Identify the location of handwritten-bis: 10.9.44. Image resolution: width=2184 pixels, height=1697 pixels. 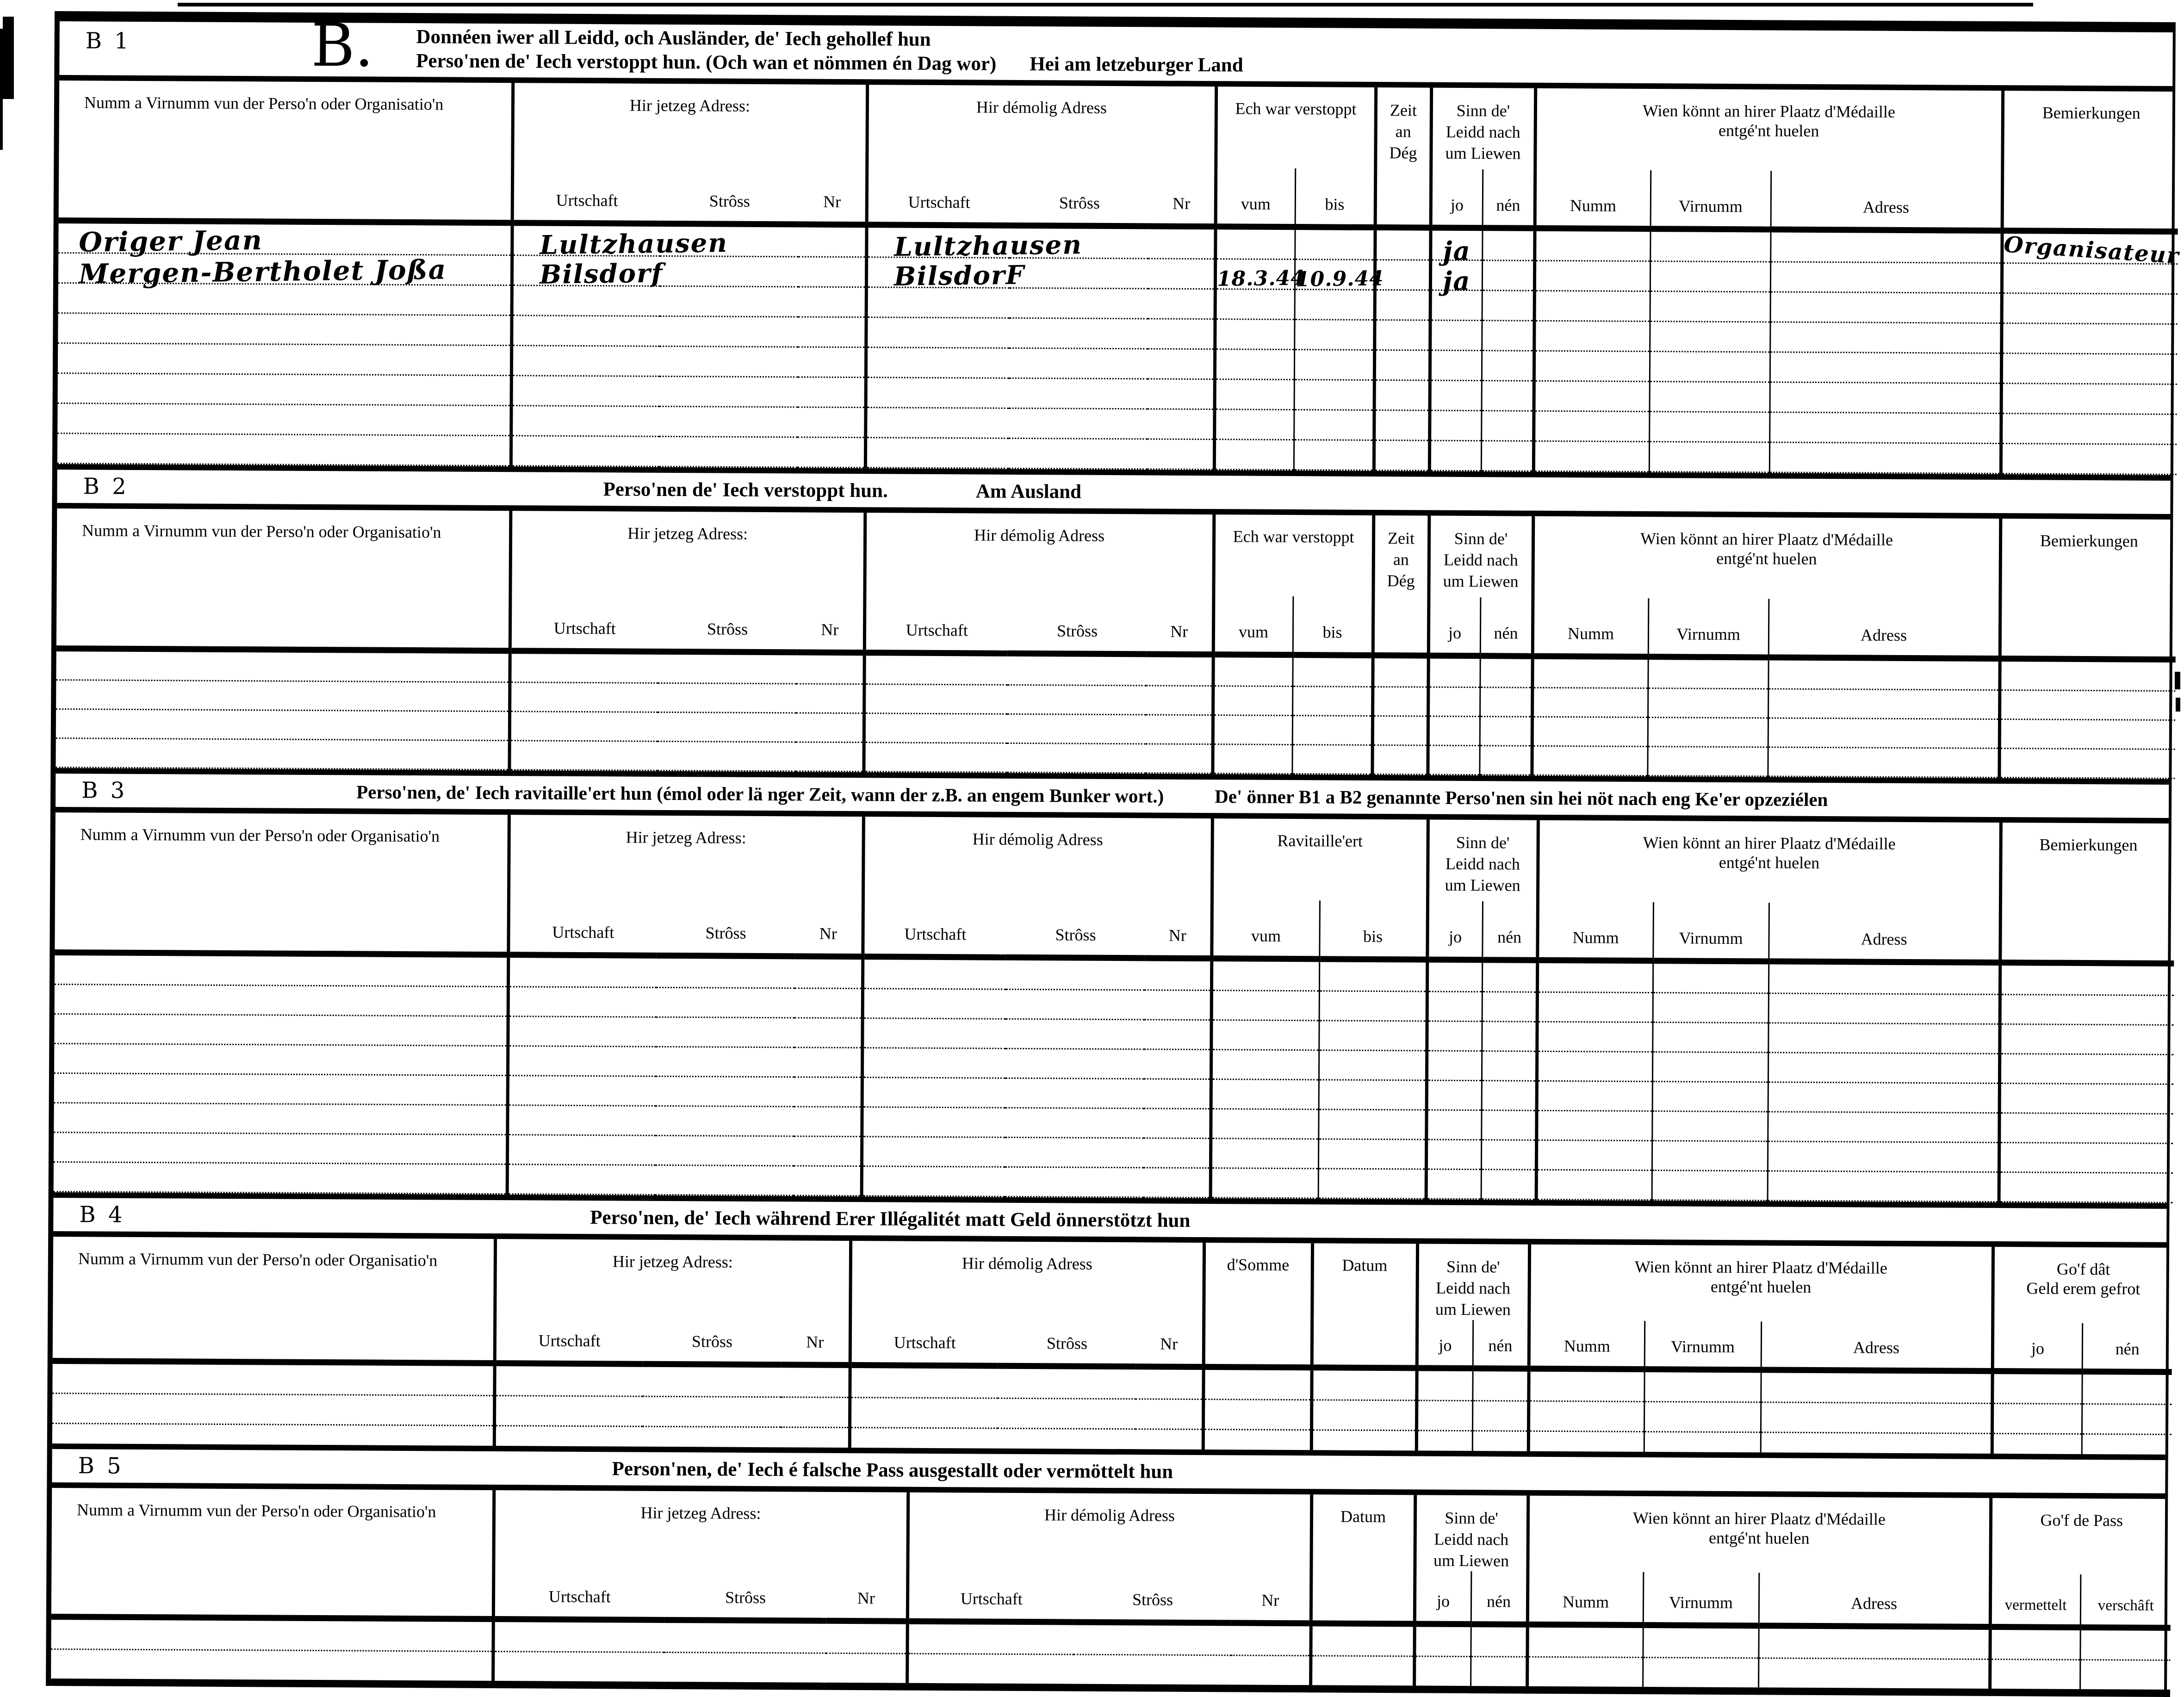
(1339, 278).